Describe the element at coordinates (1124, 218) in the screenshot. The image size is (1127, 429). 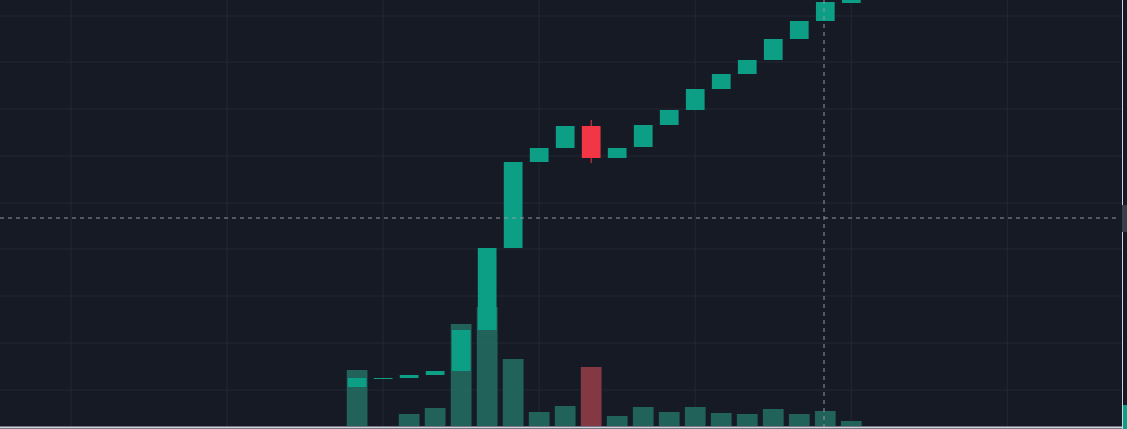
I see `crosshair-price-marker` at that location.